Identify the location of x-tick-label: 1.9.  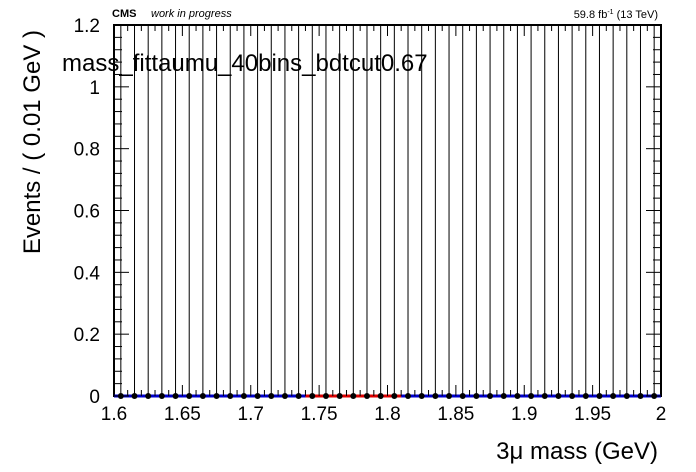
(524, 414).